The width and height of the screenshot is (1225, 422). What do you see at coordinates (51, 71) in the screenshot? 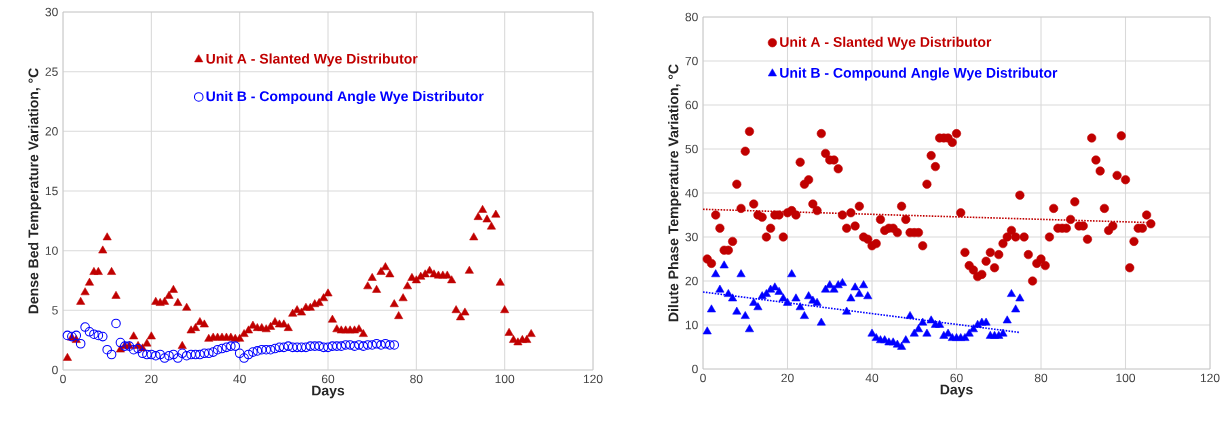
I see `y-tick-label: 25` at bounding box center [51, 71].